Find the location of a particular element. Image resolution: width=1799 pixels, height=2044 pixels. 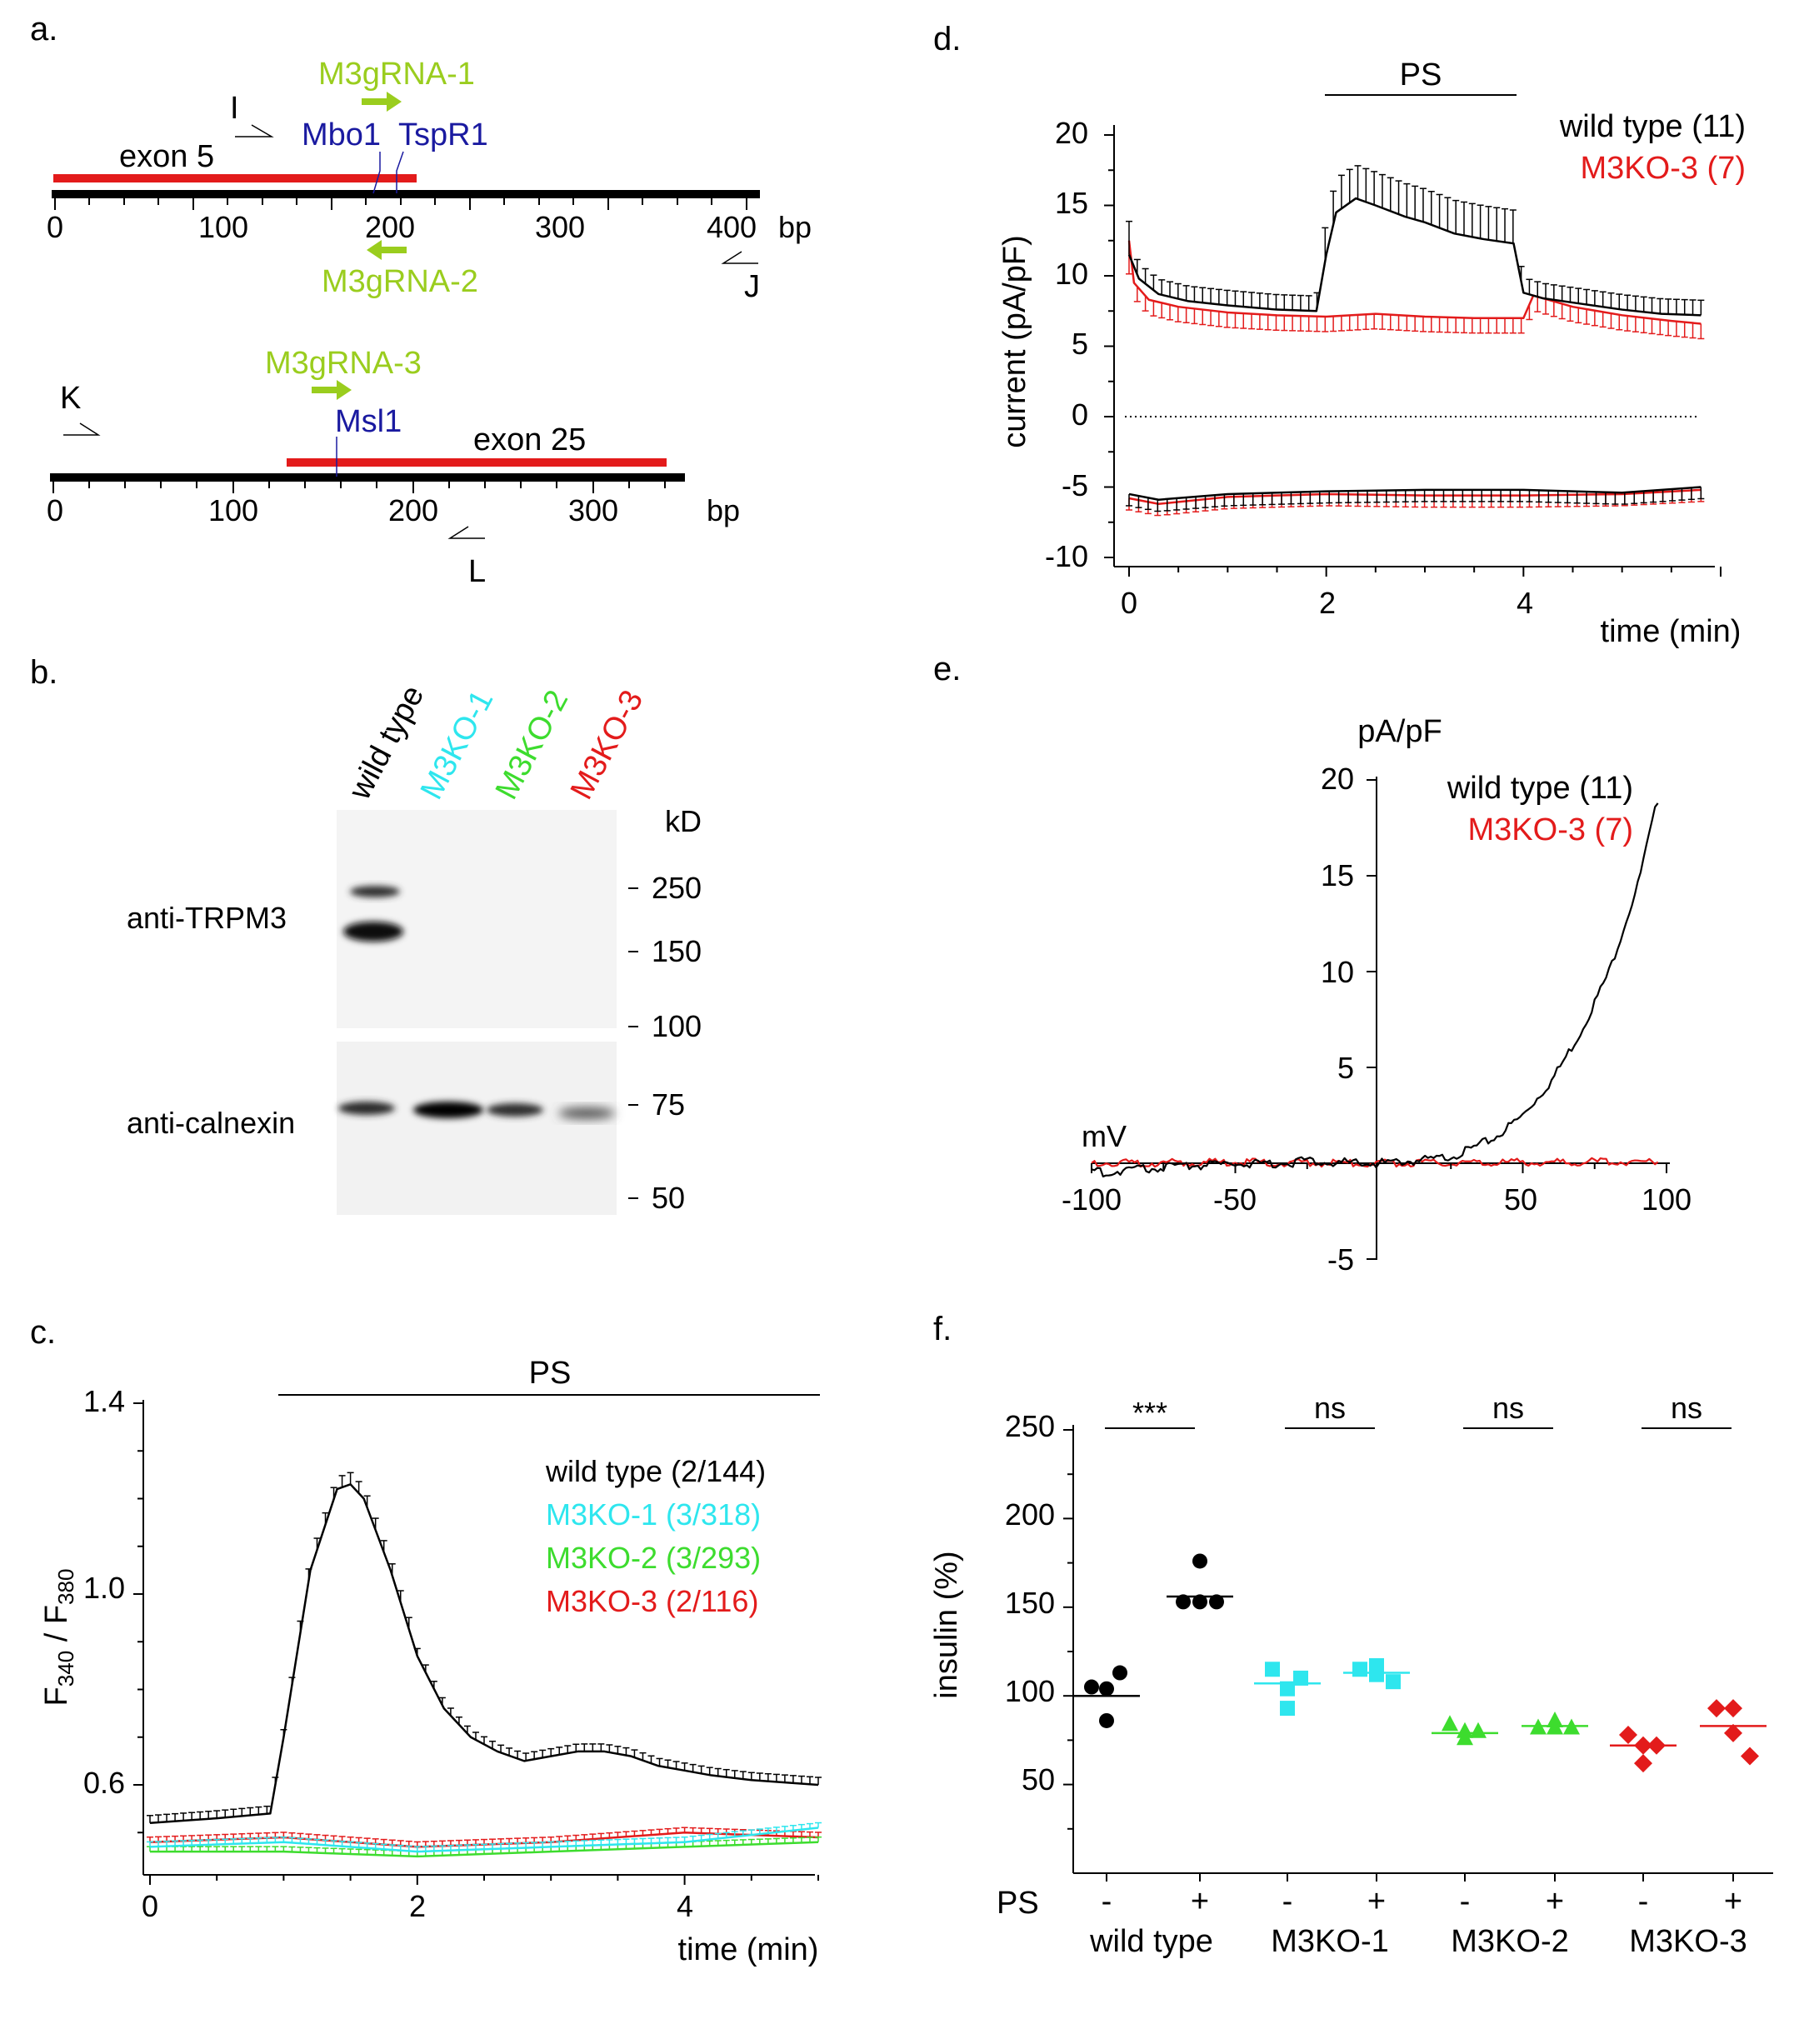

guide-2-label: M3gRNA-2 is located at coordinates (400, 281).